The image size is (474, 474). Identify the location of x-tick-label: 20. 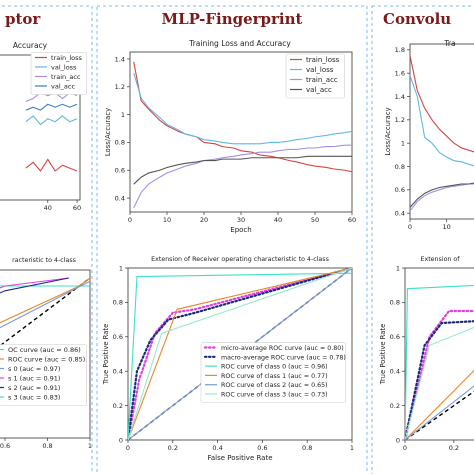
(204, 220).